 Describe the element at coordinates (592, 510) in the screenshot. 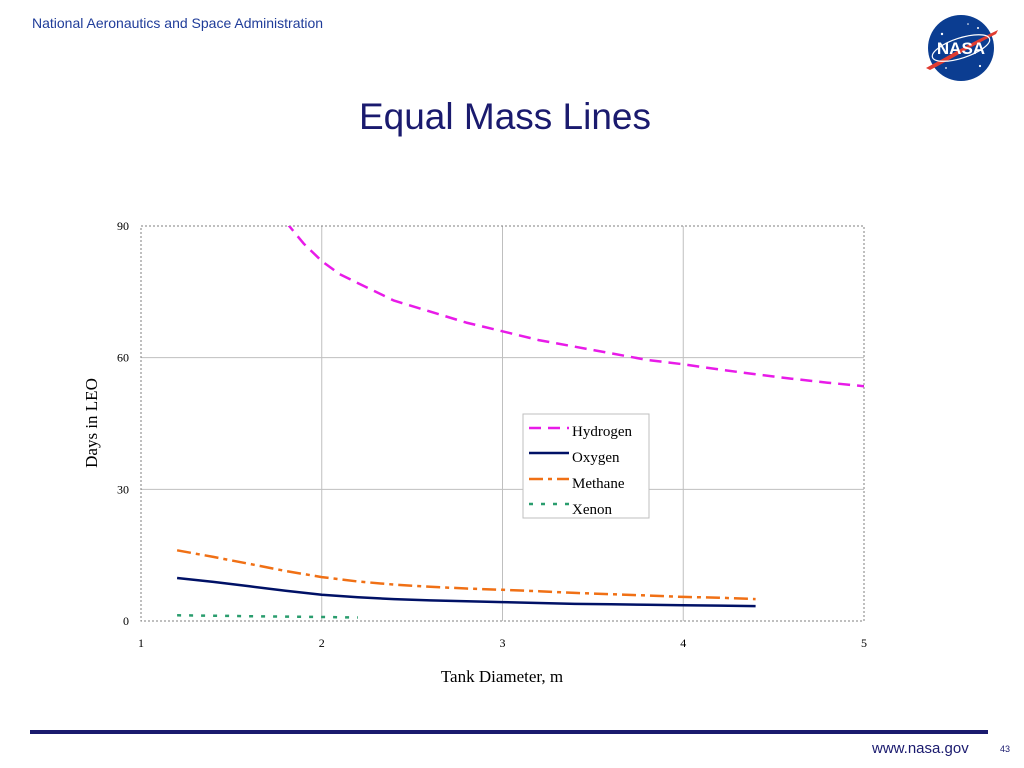

I see `legend-label-xenon: Xenon` at that location.